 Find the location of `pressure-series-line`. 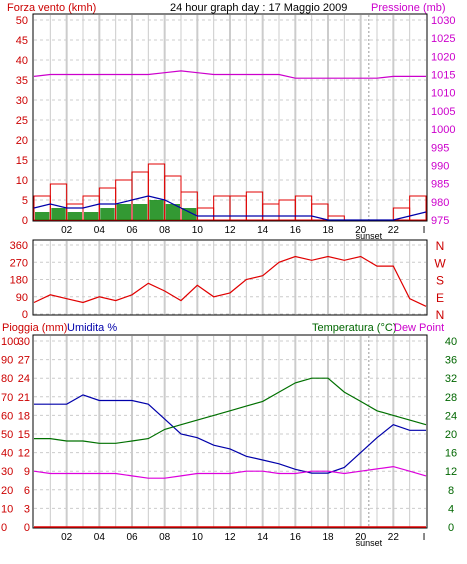

pressure-series-line is located at coordinates (229, 74).